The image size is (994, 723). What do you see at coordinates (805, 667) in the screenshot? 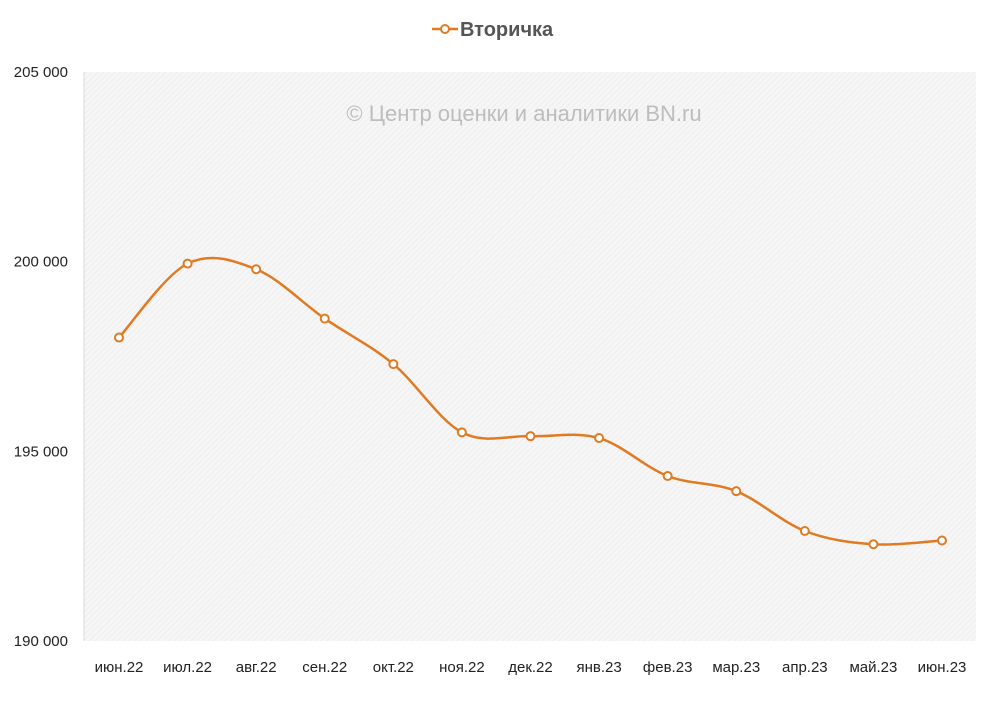
I see `x-tick-label: апр.23` at bounding box center [805, 667].